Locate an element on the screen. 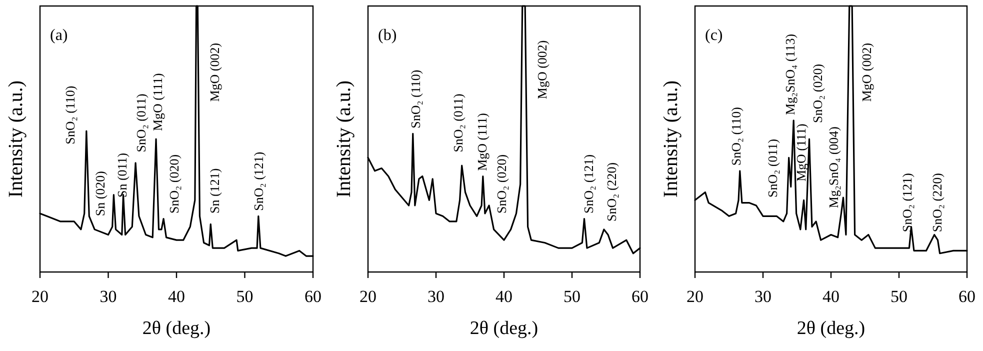 Image resolution: width=983 pixels, height=351 pixels. annotation: Sn (020) is located at coordinates (100, 193).